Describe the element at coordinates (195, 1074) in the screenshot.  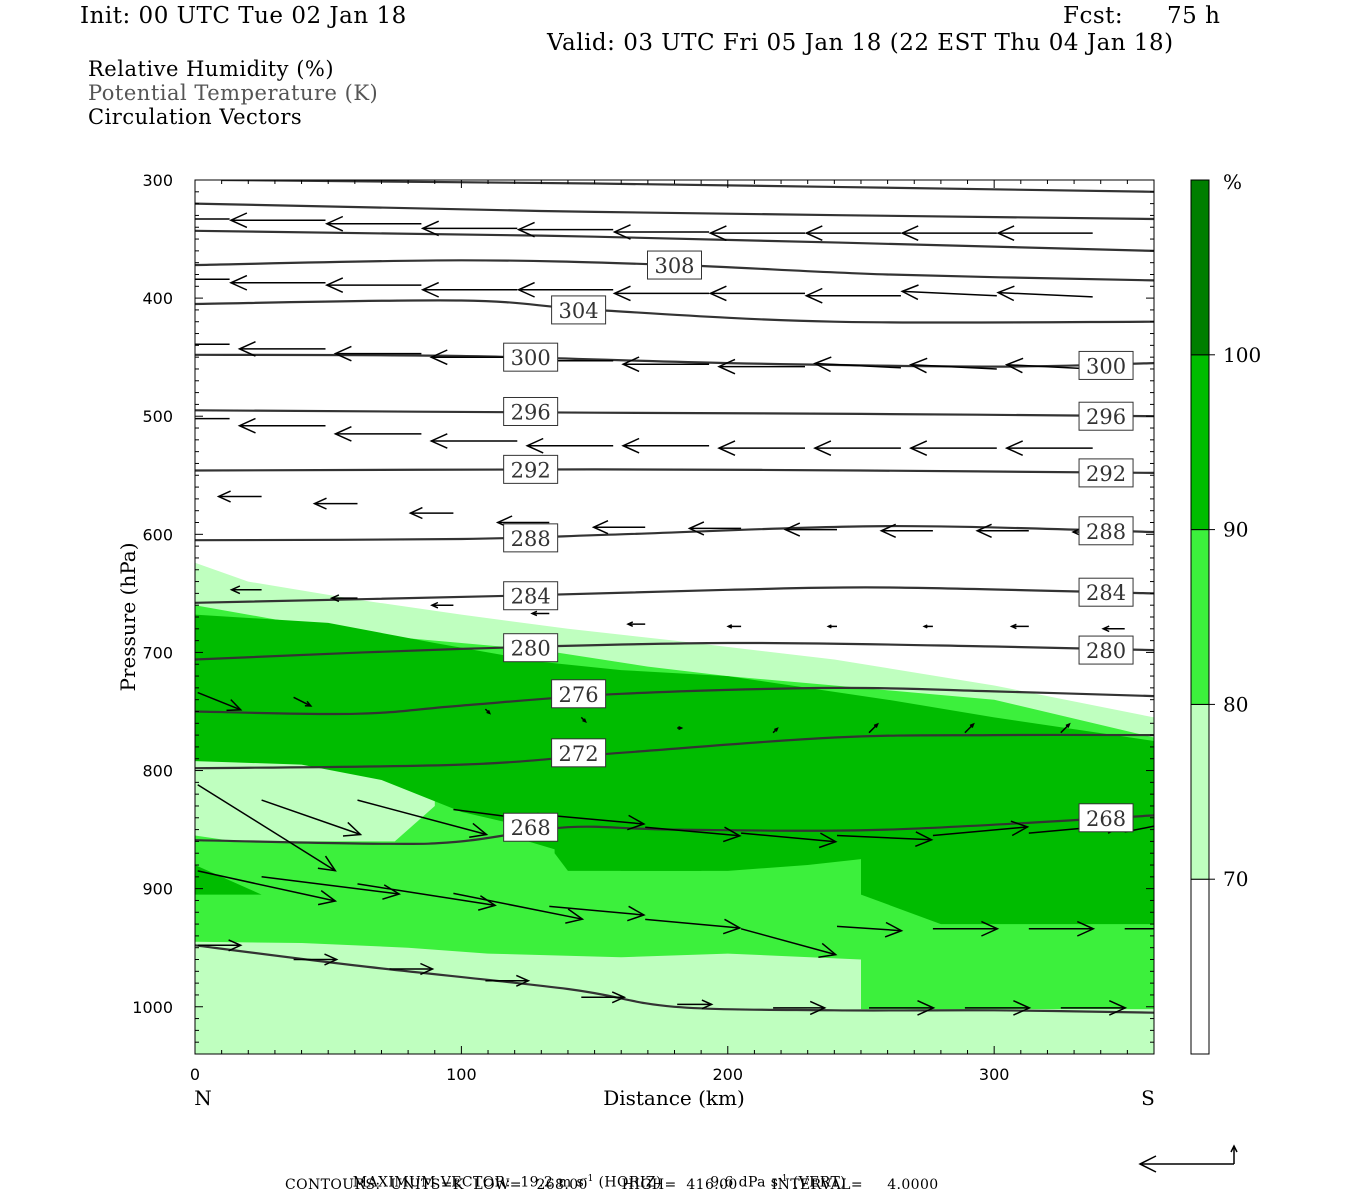
I see `x-tick-label: 0` at that location.